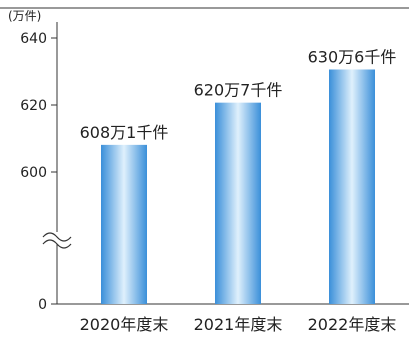 Image resolution: width=409 pixels, height=338 pixels. I want to click on category-label: 2020年度末, so click(124, 324).